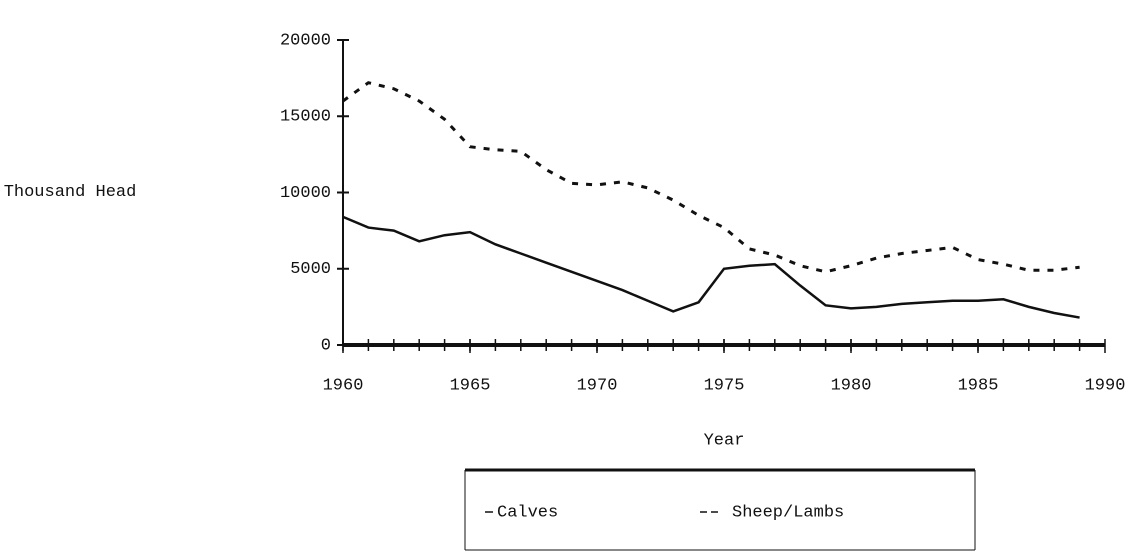  I want to click on y-tick-label: 0, so click(326, 345).